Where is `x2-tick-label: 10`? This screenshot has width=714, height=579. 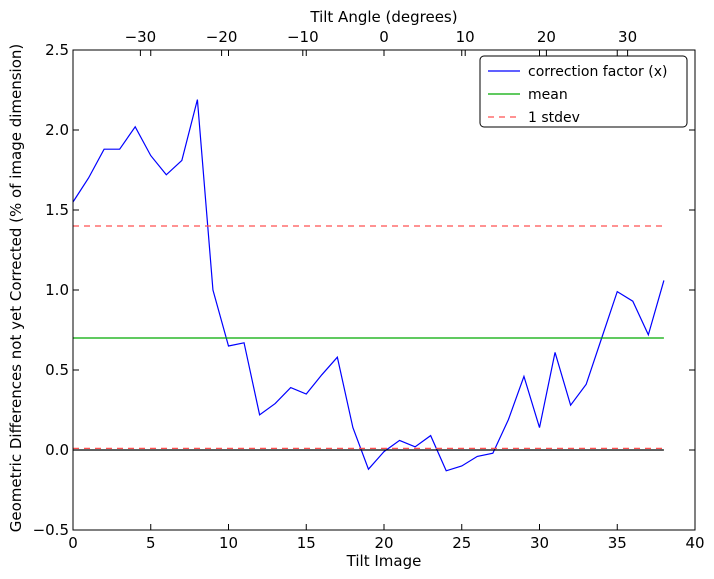 x2-tick-label: 10 is located at coordinates (465, 37).